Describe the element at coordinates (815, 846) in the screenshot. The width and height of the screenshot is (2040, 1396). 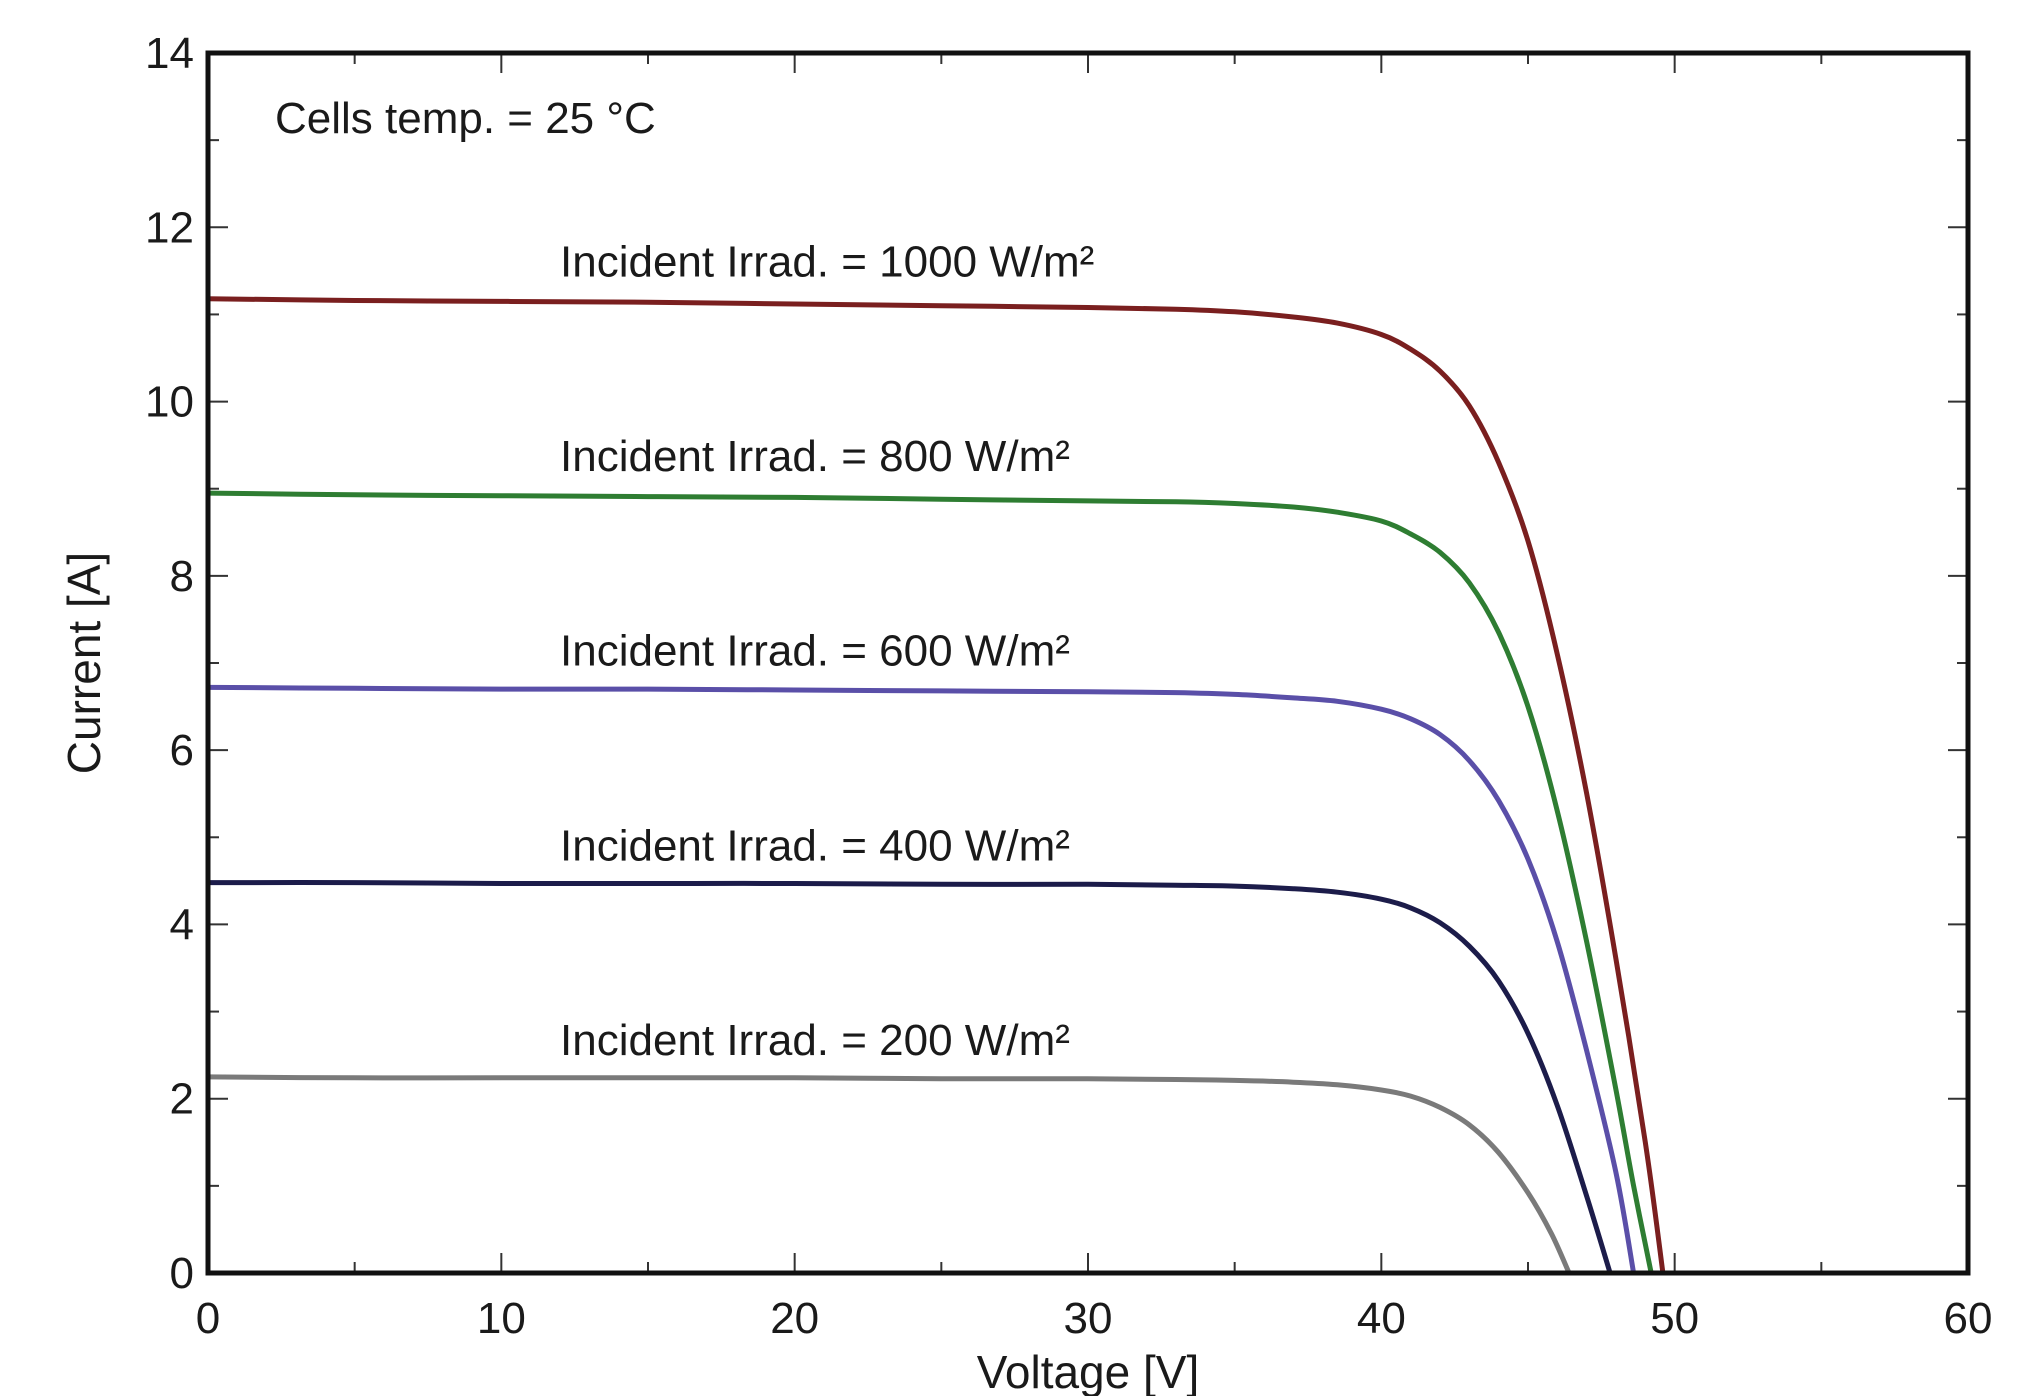
I see `series-label: Incident Irrad. = 400 W/m²` at that location.